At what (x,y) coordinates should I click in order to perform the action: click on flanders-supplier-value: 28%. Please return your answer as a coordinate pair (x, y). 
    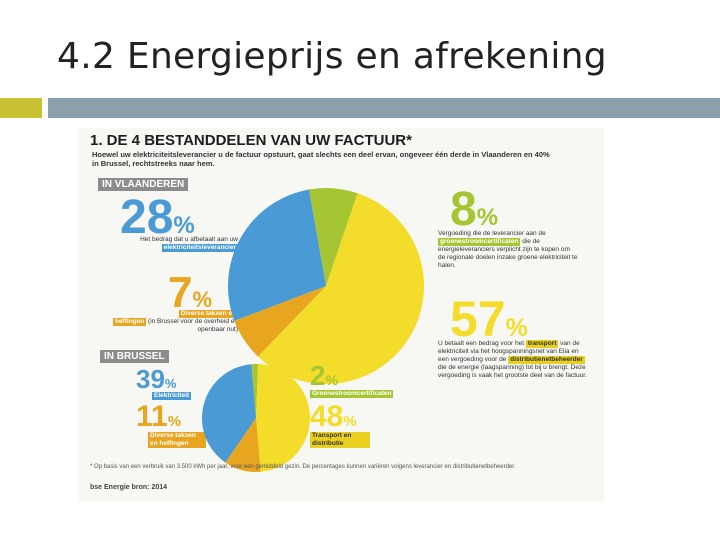
    Looking at the image, I should click on (157, 217).